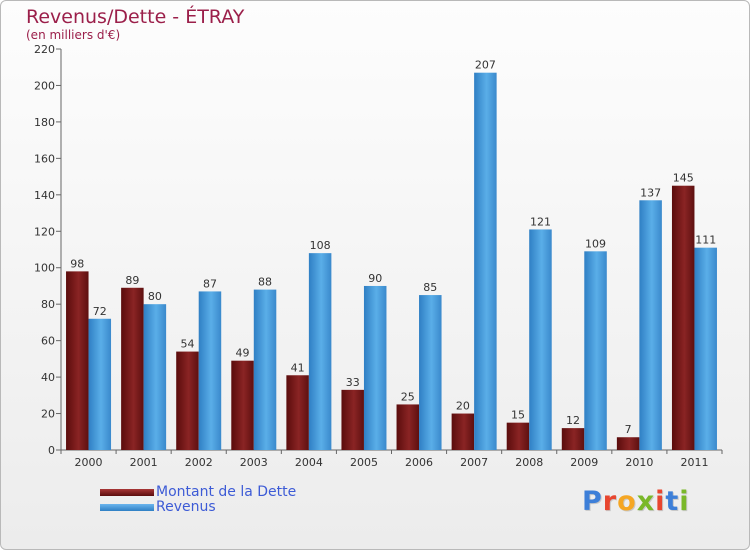  What do you see at coordinates (51, 450) in the screenshot?
I see `y-tick-label: 0` at bounding box center [51, 450].